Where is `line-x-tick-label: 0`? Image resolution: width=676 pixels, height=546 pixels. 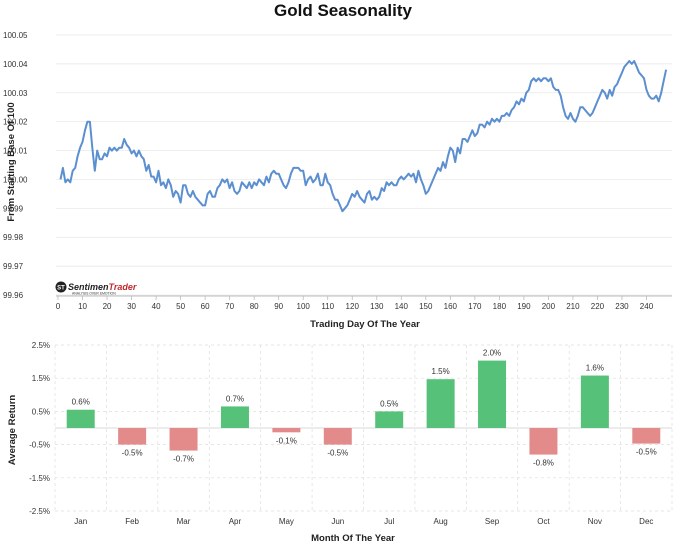 line-x-tick-label: 0 is located at coordinates (58, 306).